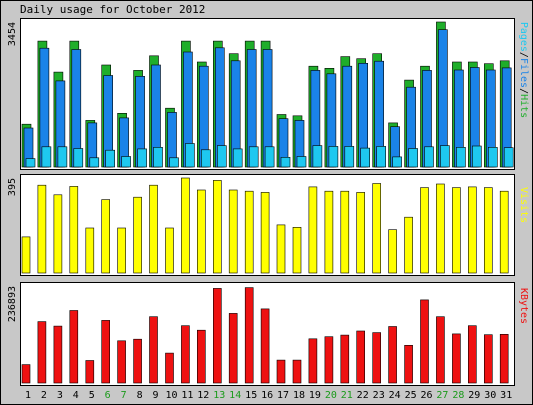 Image resolution: width=533 pixels, height=405 pixels. Describe the element at coordinates (12, 187) in the screenshot. I see `y-max-label: 395` at that location.